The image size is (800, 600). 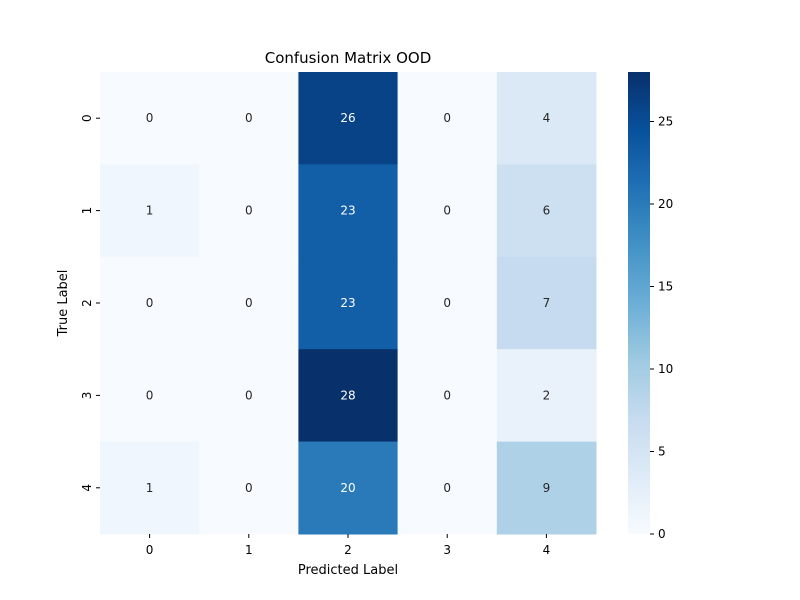 What do you see at coordinates (665, 204) in the screenshot?
I see `colorbar-tick-label: 20` at bounding box center [665, 204].